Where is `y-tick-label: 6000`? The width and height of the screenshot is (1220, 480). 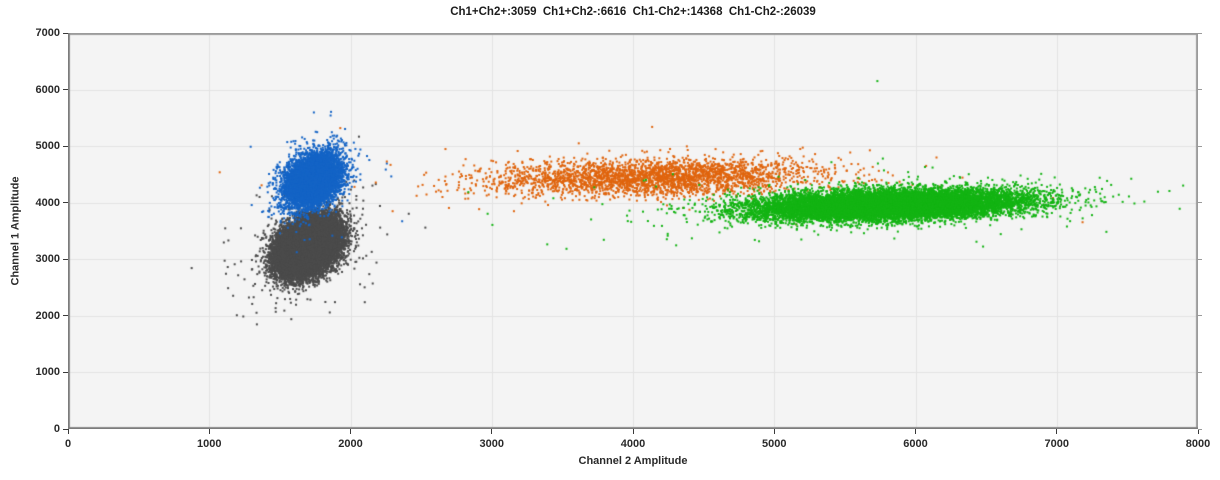
y-tick-label: 6000 is located at coordinates (47, 89).